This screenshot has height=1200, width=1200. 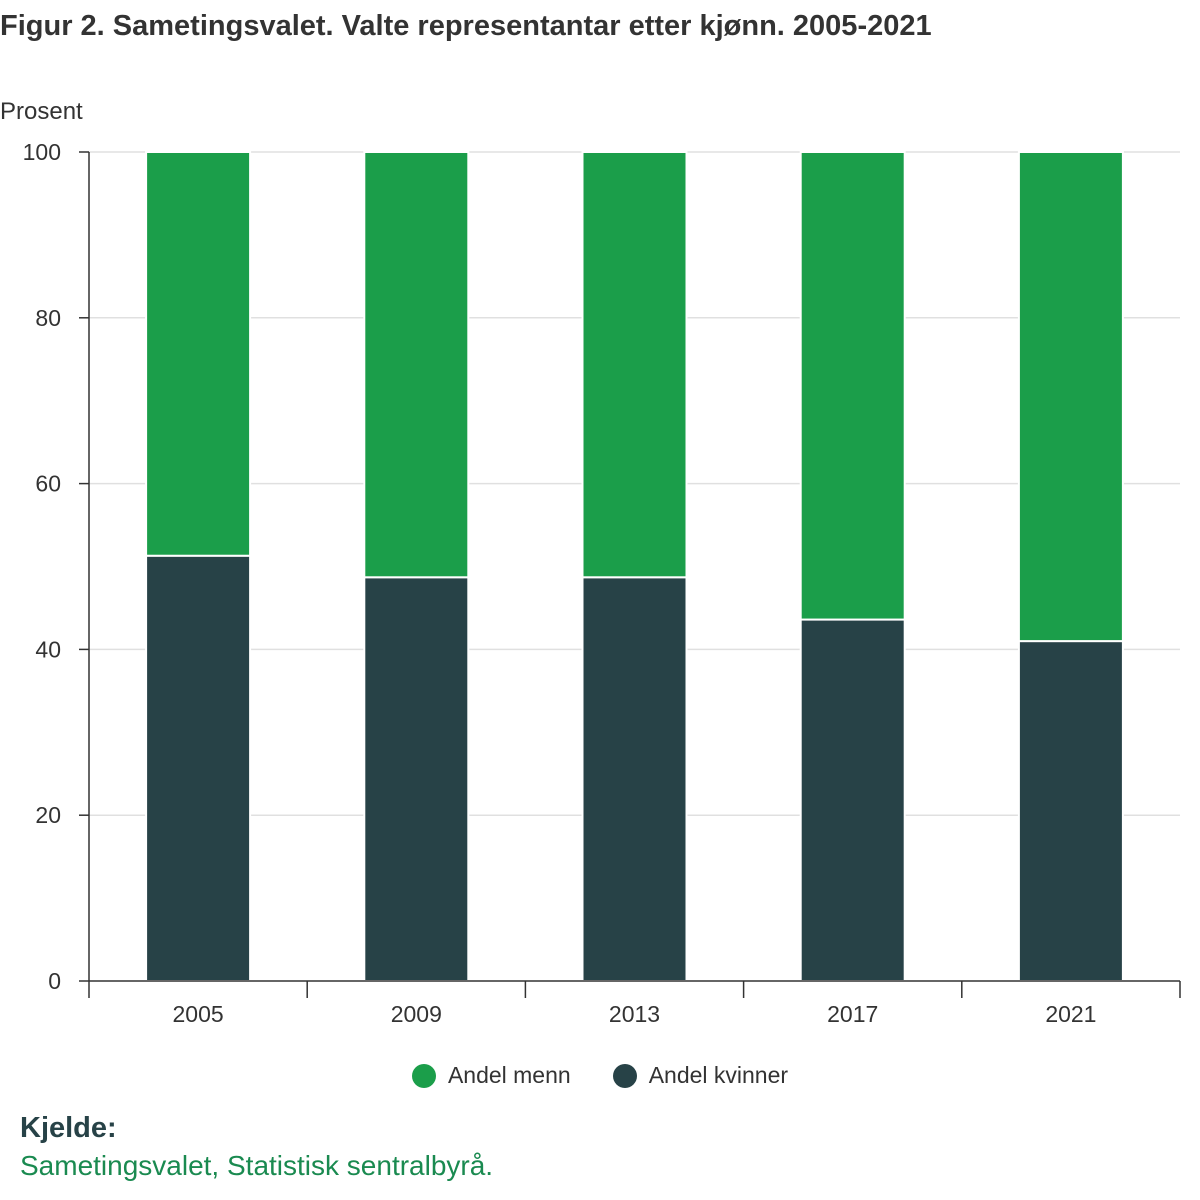 What do you see at coordinates (198, 354) in the screenshot?
I see `bar-andel-menn-2005` at bounding box center [198, 354].